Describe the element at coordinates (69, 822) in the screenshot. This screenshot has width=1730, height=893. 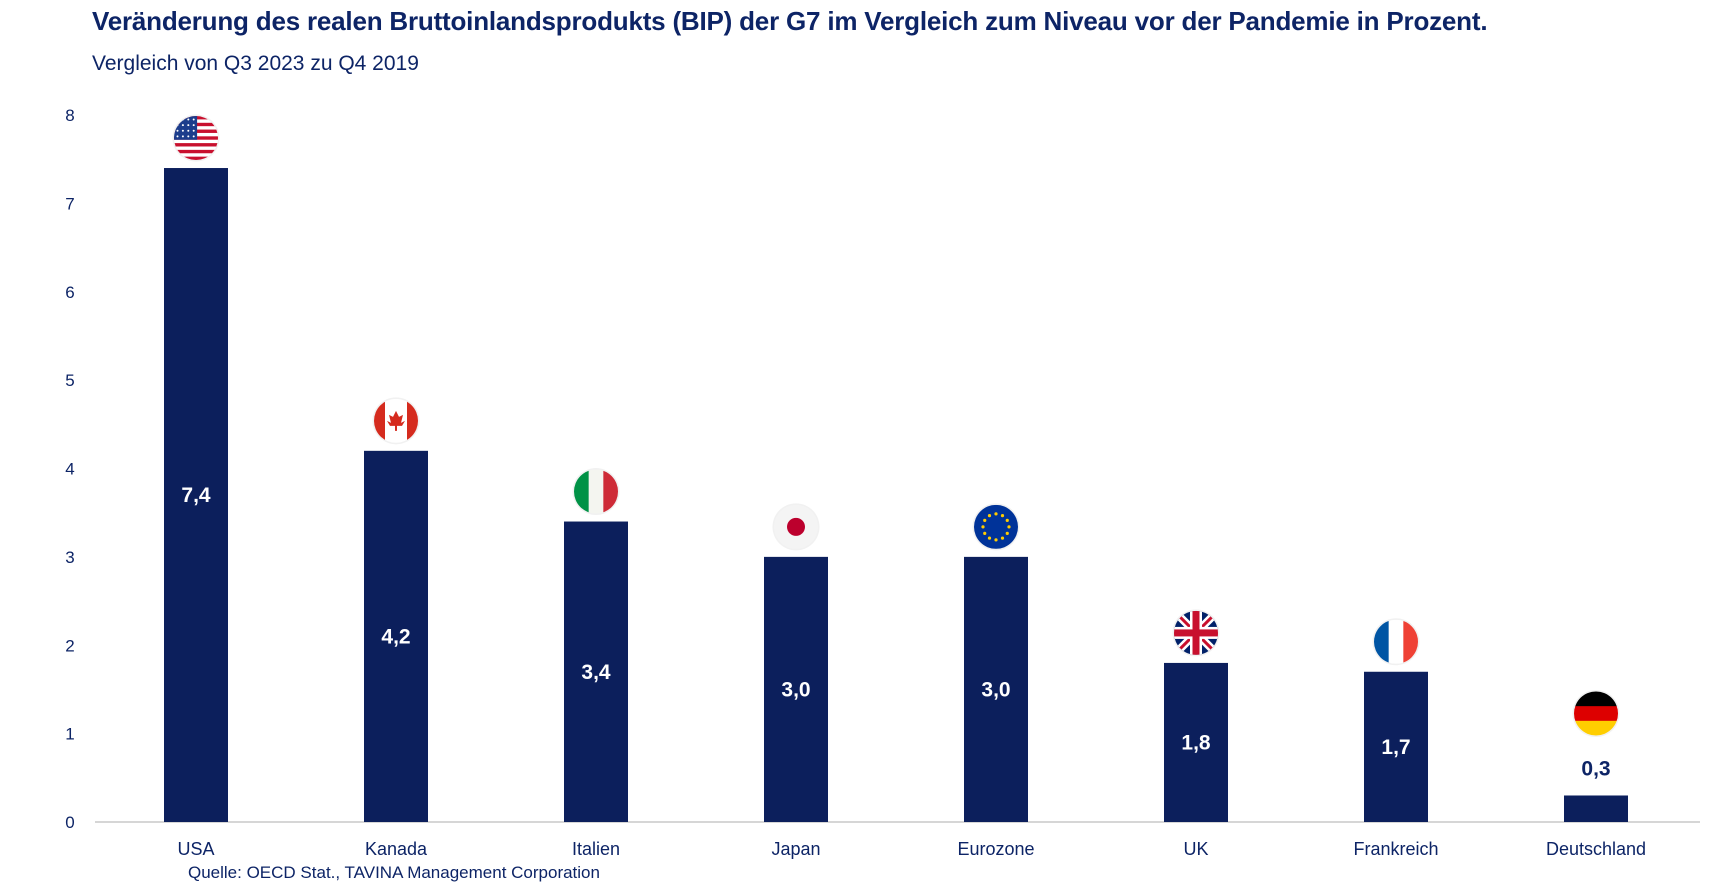
I see `y-tick-label: 0` at that location.